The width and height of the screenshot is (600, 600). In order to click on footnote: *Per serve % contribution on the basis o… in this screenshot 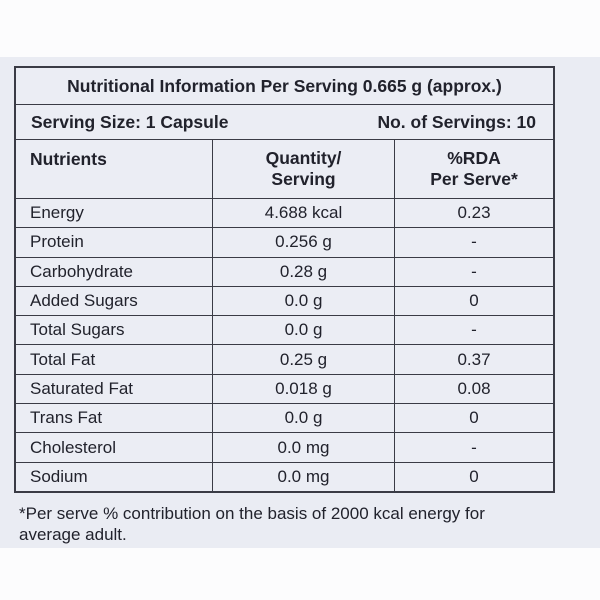, I will do `click(252, 524)`.